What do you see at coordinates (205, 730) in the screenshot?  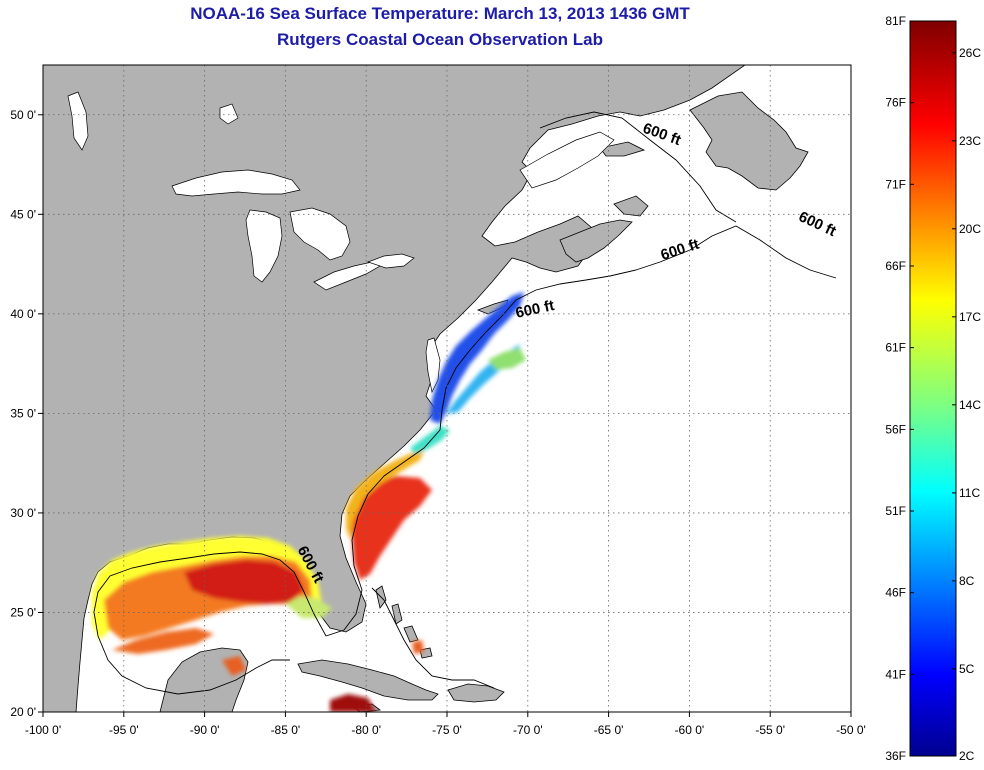 I see `lon-tick-label: -90 0'` at bounding box center [205, 730].